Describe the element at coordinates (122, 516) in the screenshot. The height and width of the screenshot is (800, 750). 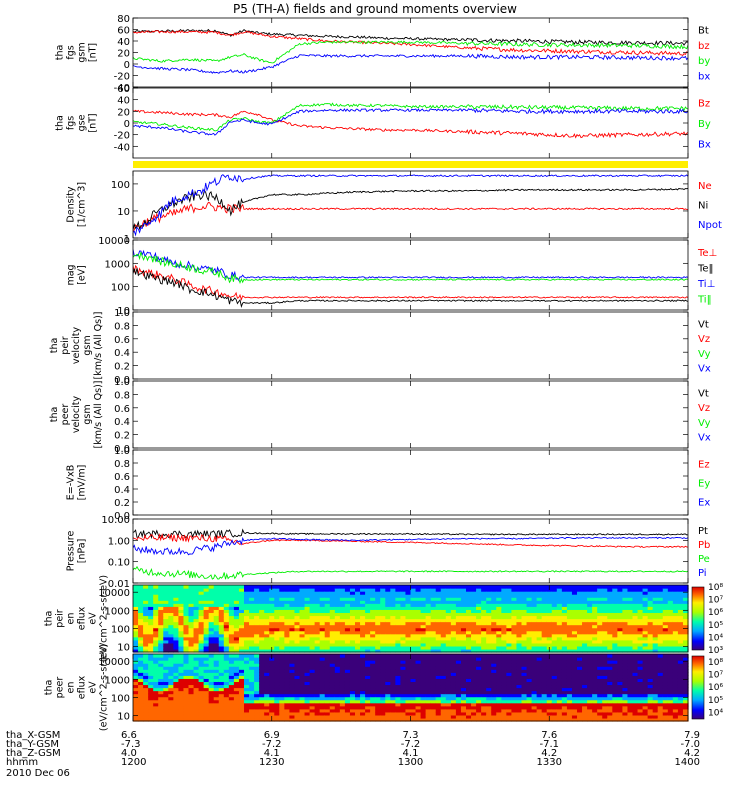
I see `efield-ytick-label: 0.0` at that location.